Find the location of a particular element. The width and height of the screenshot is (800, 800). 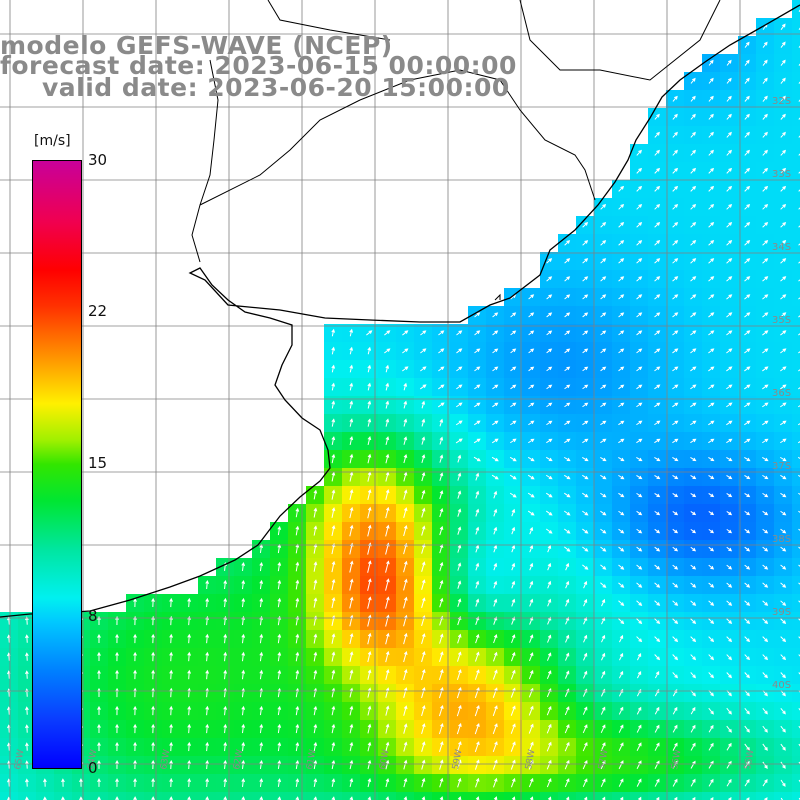

longitude-label: 55W is located at coordinates (749, 760).